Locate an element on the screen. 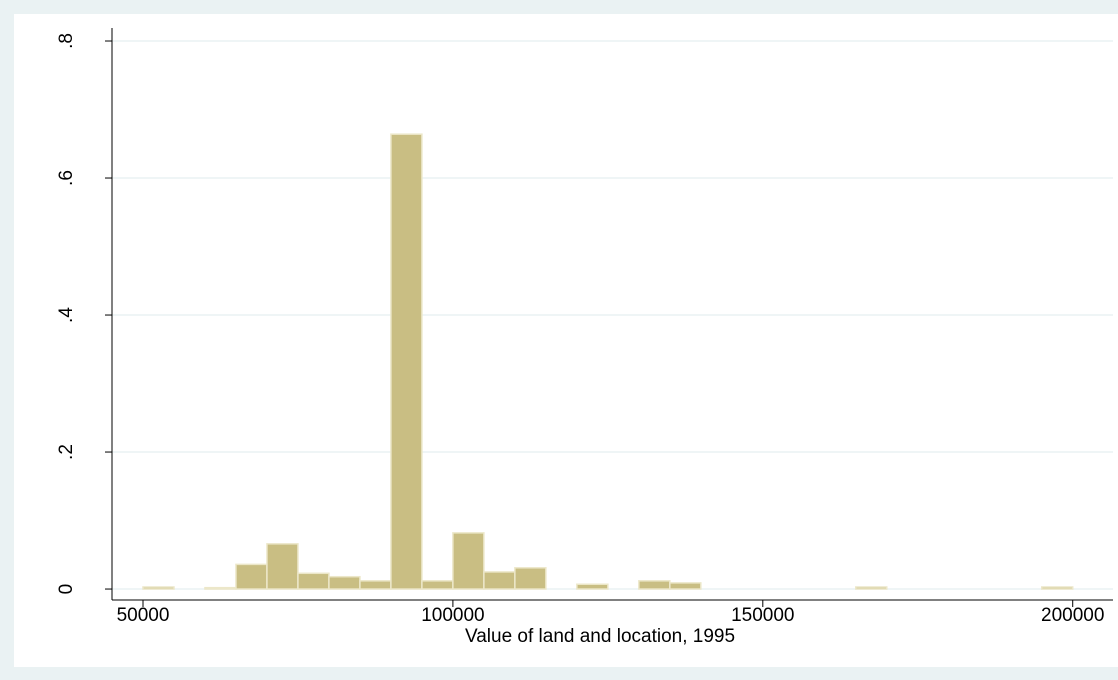  x-axis-label: Value of land and location, 1995 is located at coordinates (600, 636).